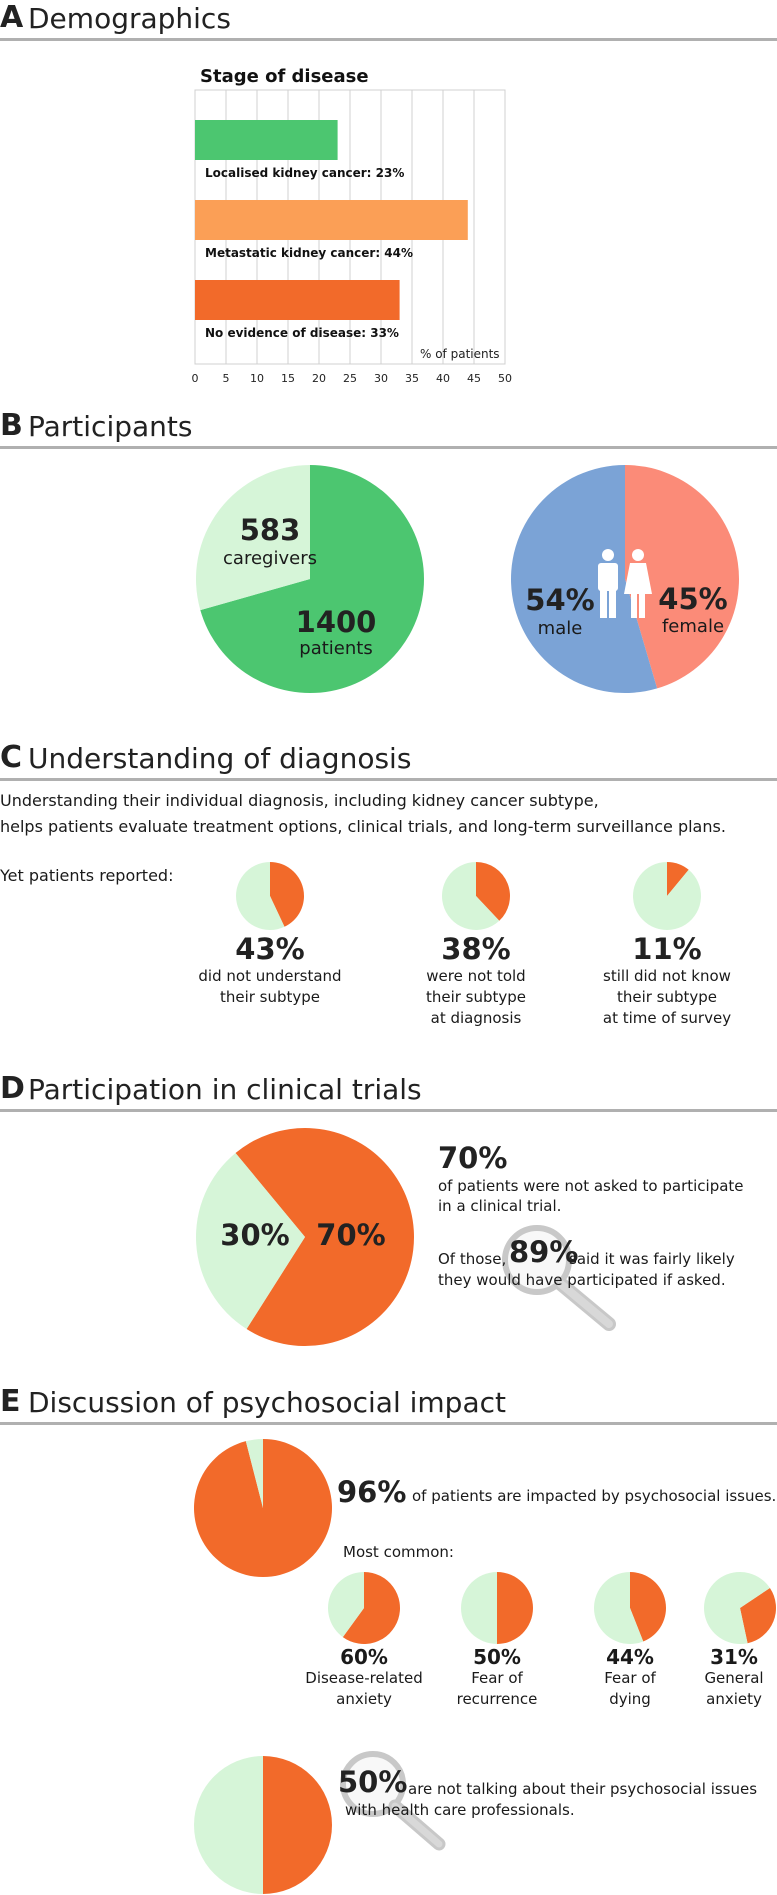 Image resolution: width=777 pixels, height=1895 pixels. I want to click on caregivers-patients-pie, so click(309, 579).